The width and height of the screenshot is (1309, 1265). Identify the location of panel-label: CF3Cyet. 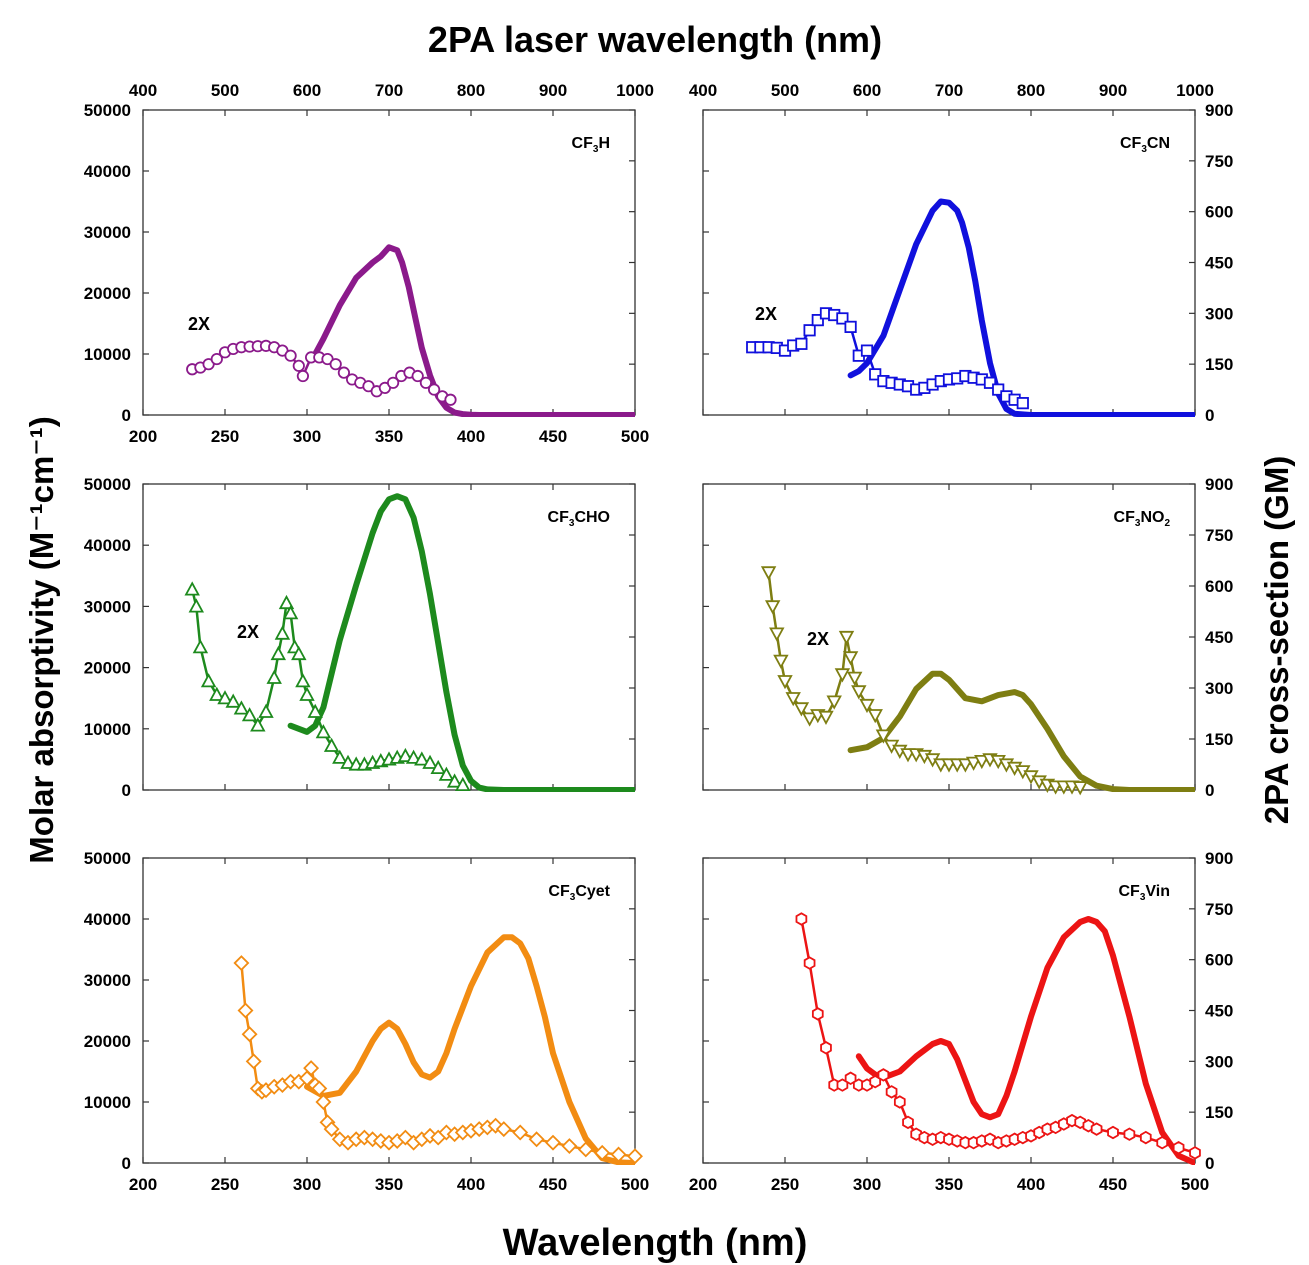
(579, 893).